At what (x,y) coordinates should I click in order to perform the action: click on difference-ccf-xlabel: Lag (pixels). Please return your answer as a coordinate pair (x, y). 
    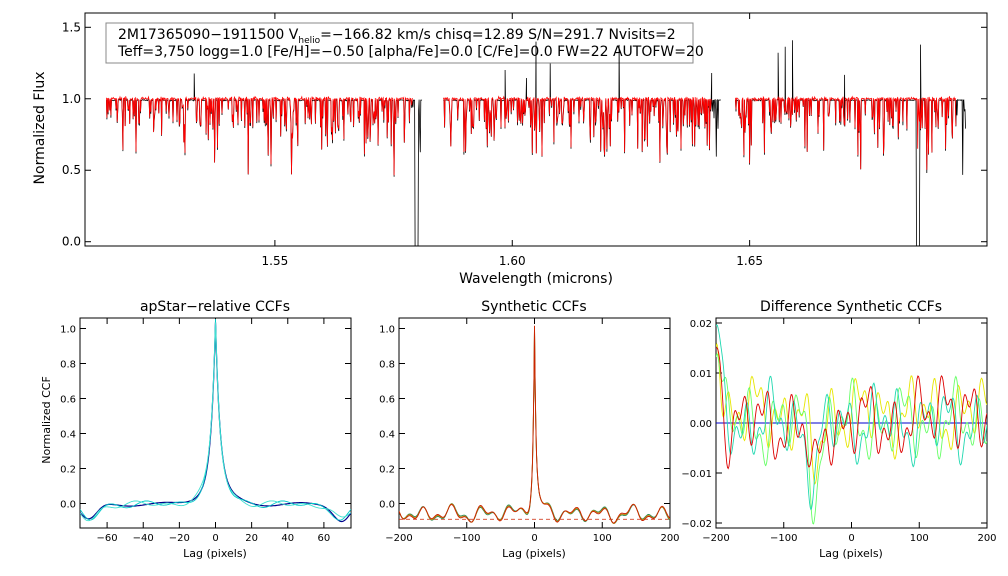
    Looking at the image, I should click on (851, 553).